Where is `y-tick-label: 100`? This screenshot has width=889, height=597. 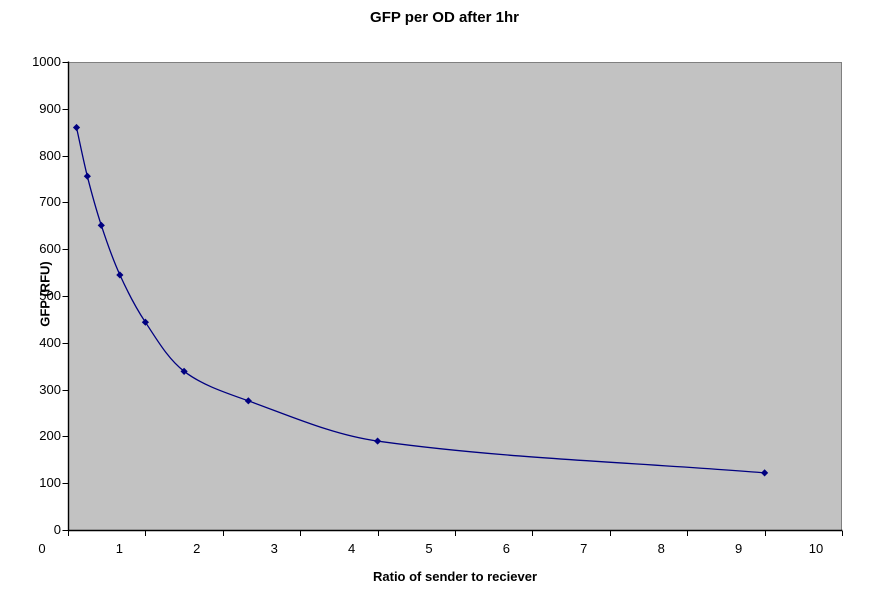 y-tick-label: 100 is located at coordinates (50, 483).